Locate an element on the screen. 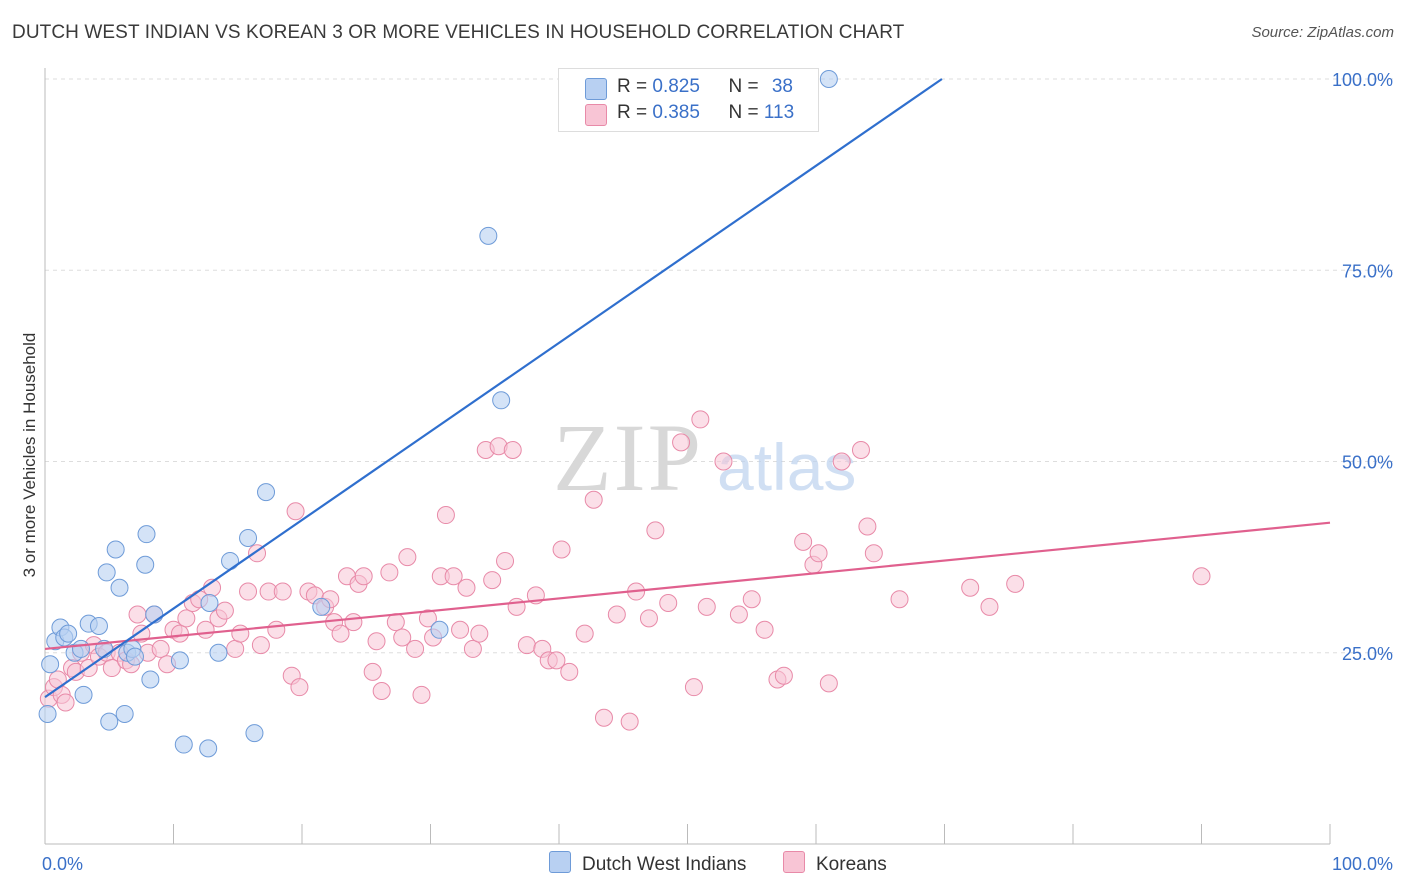 The image size is (1406, 892). legend-n-value: 113 is located at coordinates (779, 112).